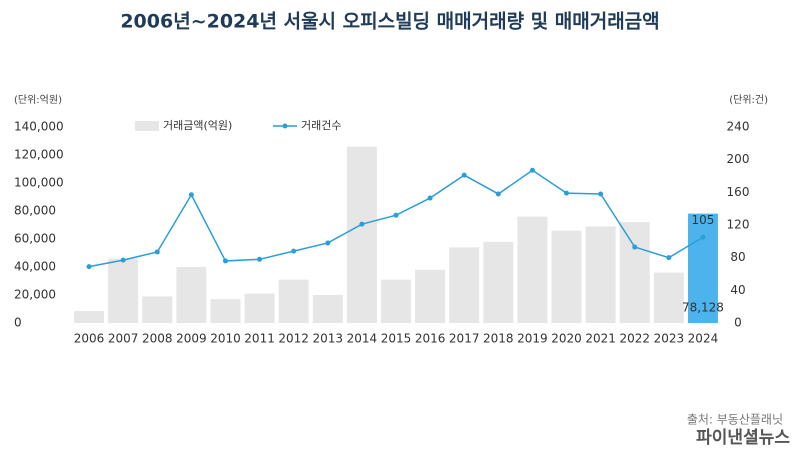 The width and height of the screenshot is (800, 453). Describe the element at coordinates (39, 183) in the screenshot. I see `y-tick-label: 100,000` at that location.